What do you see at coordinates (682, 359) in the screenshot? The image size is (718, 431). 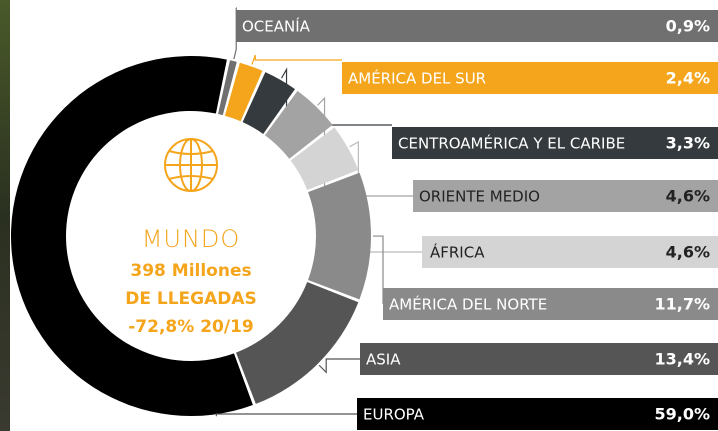 I see `value-label: 13,4%` at bounding box center [682, 359].